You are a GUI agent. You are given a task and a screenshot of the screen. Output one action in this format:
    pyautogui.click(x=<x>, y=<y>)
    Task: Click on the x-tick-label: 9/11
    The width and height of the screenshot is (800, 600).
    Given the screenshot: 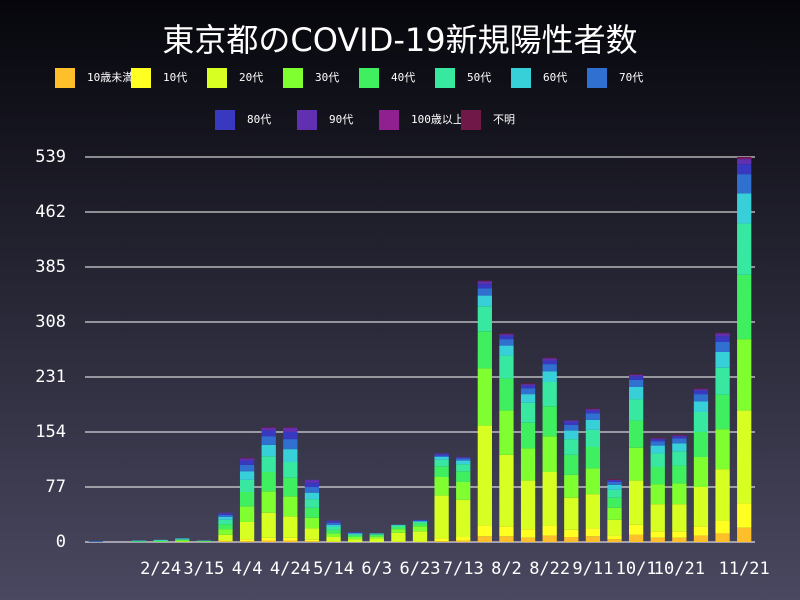 What is the action you would take?
    pyautogui.click(x=592, y=569)
    